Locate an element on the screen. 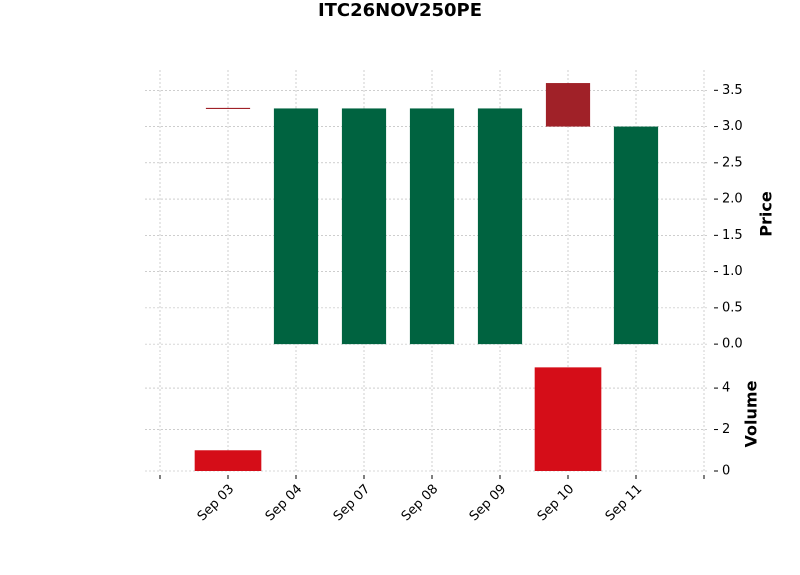 The height and width of the screenshot is (575, 800). x-tick-label: Sep 03 is located at coordinates (216, 503).